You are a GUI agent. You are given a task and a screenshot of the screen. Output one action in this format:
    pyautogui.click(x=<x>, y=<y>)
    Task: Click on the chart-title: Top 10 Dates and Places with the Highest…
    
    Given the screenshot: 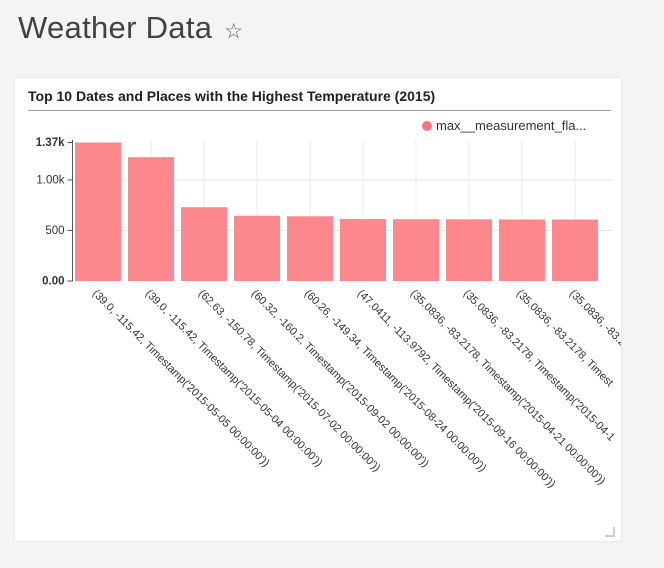 What is the action you would take?
    pyautogui.click(x=232, y=96)
    